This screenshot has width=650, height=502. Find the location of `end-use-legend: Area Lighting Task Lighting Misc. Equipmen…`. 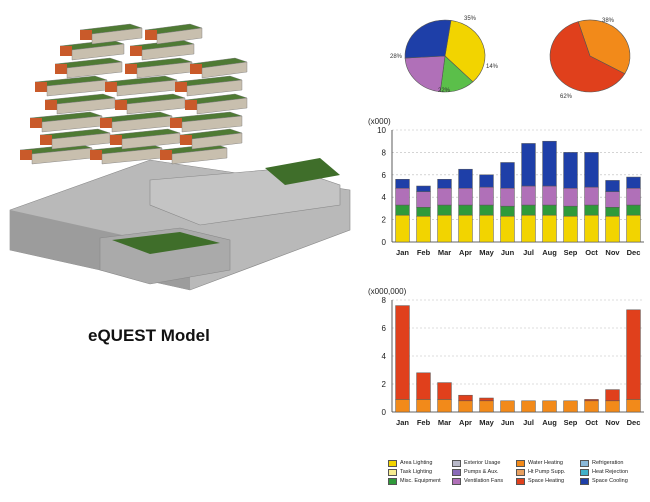

end-use-legend: Area Lighting Task Lighting Misc. Equipmen… is located at coordinates (519, 476).